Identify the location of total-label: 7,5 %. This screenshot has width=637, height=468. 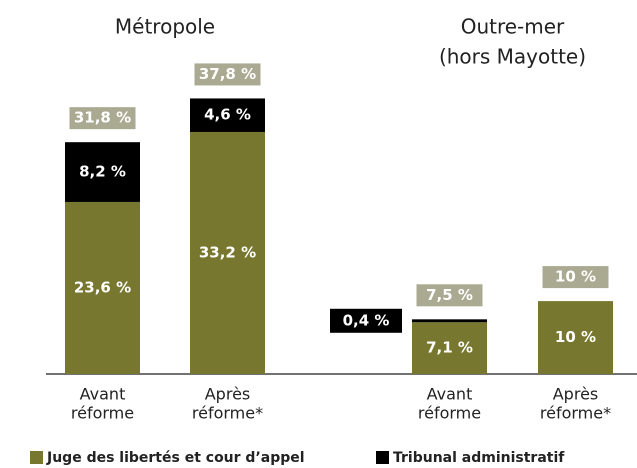
(449, 295).